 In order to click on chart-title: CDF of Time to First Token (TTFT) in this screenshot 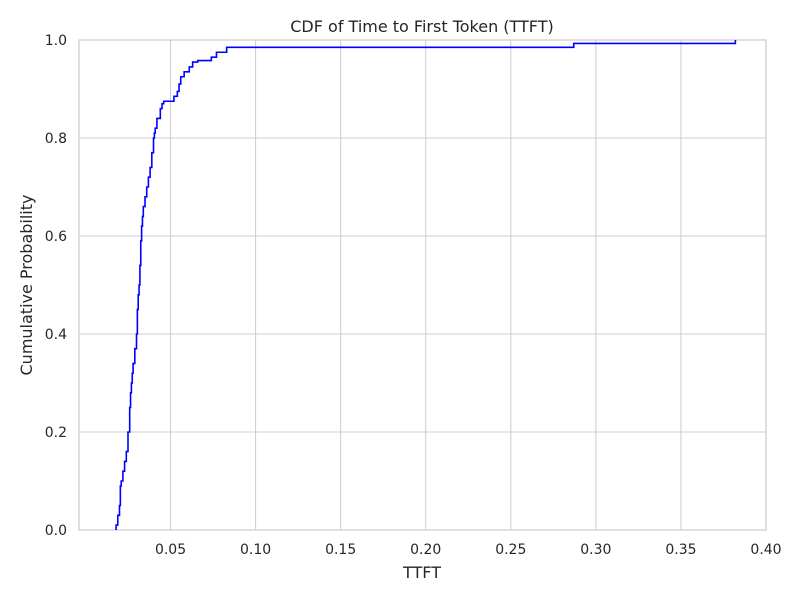, I will do `click(422, 26)`.